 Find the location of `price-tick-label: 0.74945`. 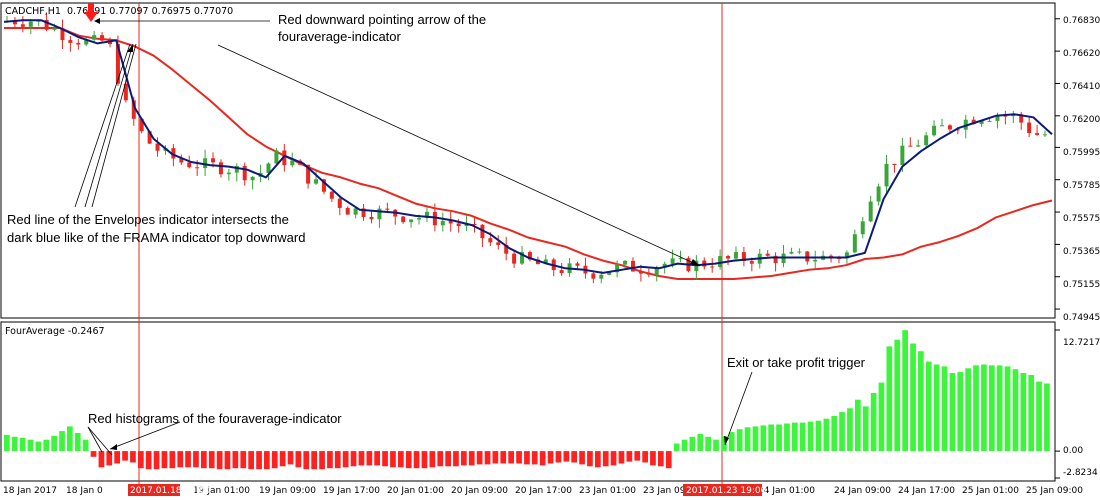

price-tick-label: 0.74945 is located at coordinates (1081, 318).